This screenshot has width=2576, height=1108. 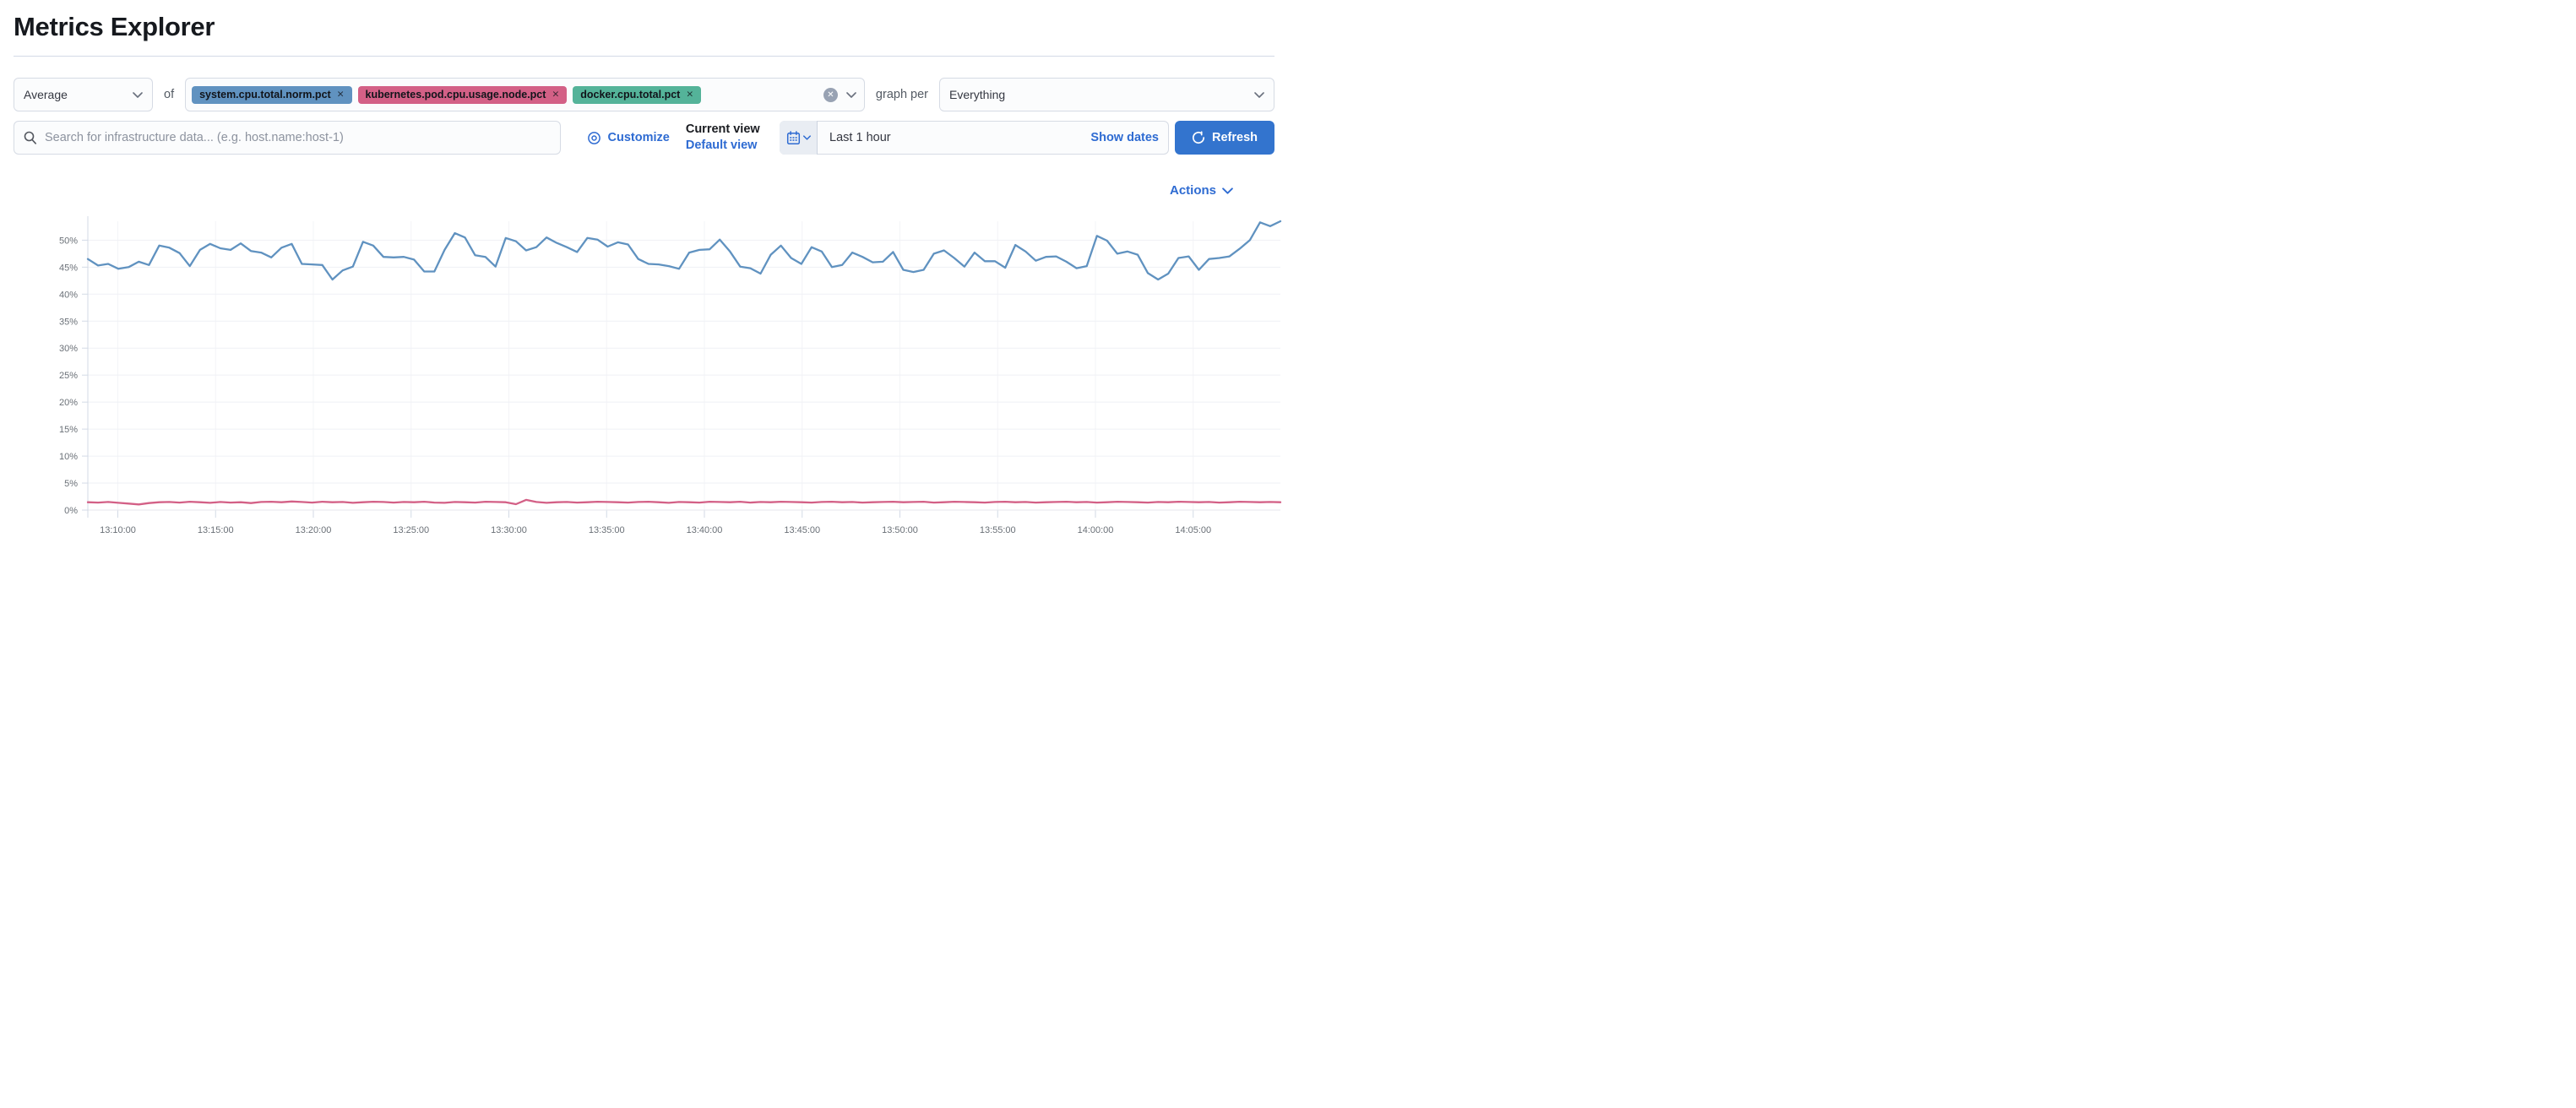 I want to click on x-axis-label: 13:15:00, so click(x=216, y=530).